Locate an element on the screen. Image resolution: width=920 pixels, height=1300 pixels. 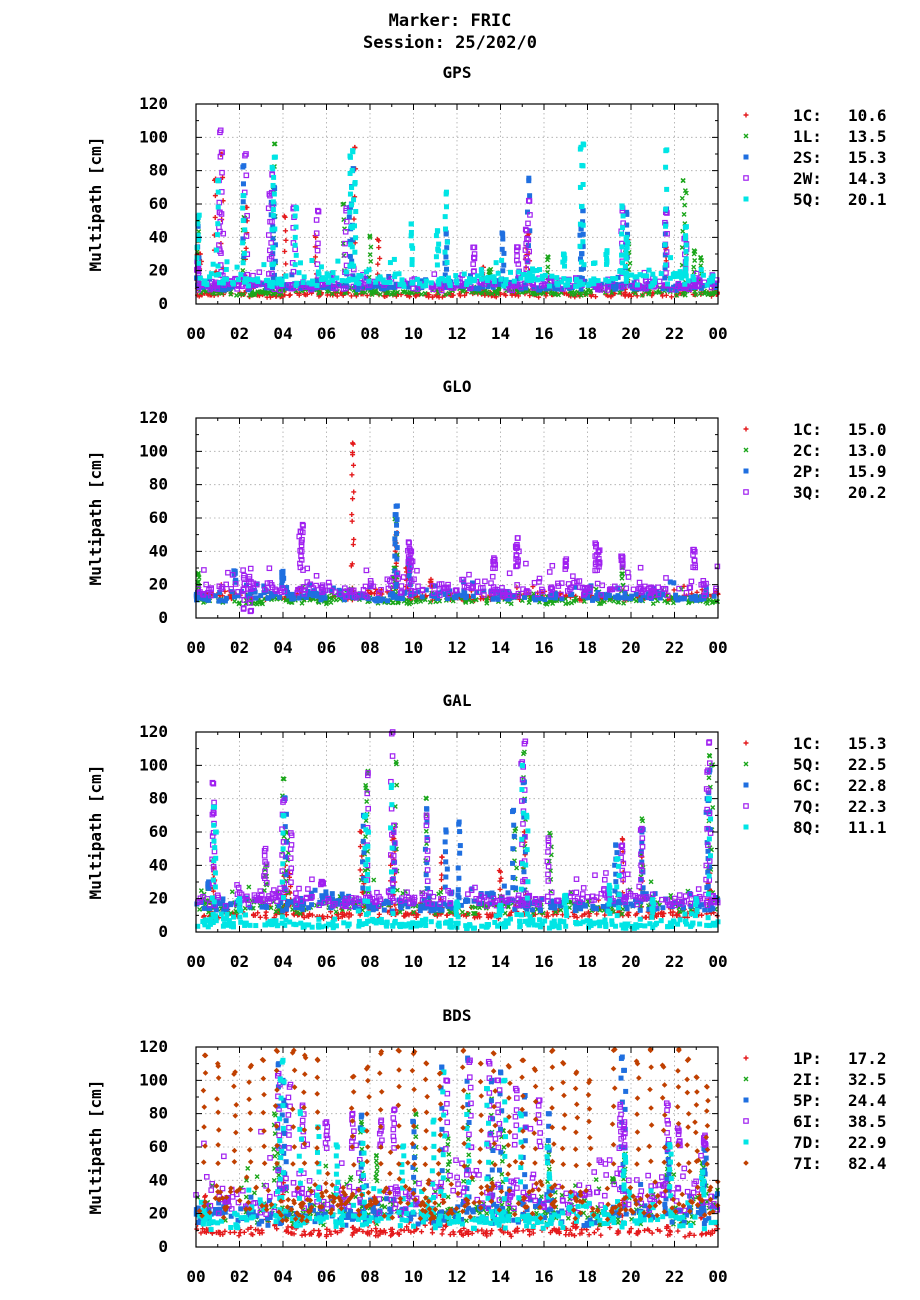
legend-label: 1C: is located at coordinates (807, 115).